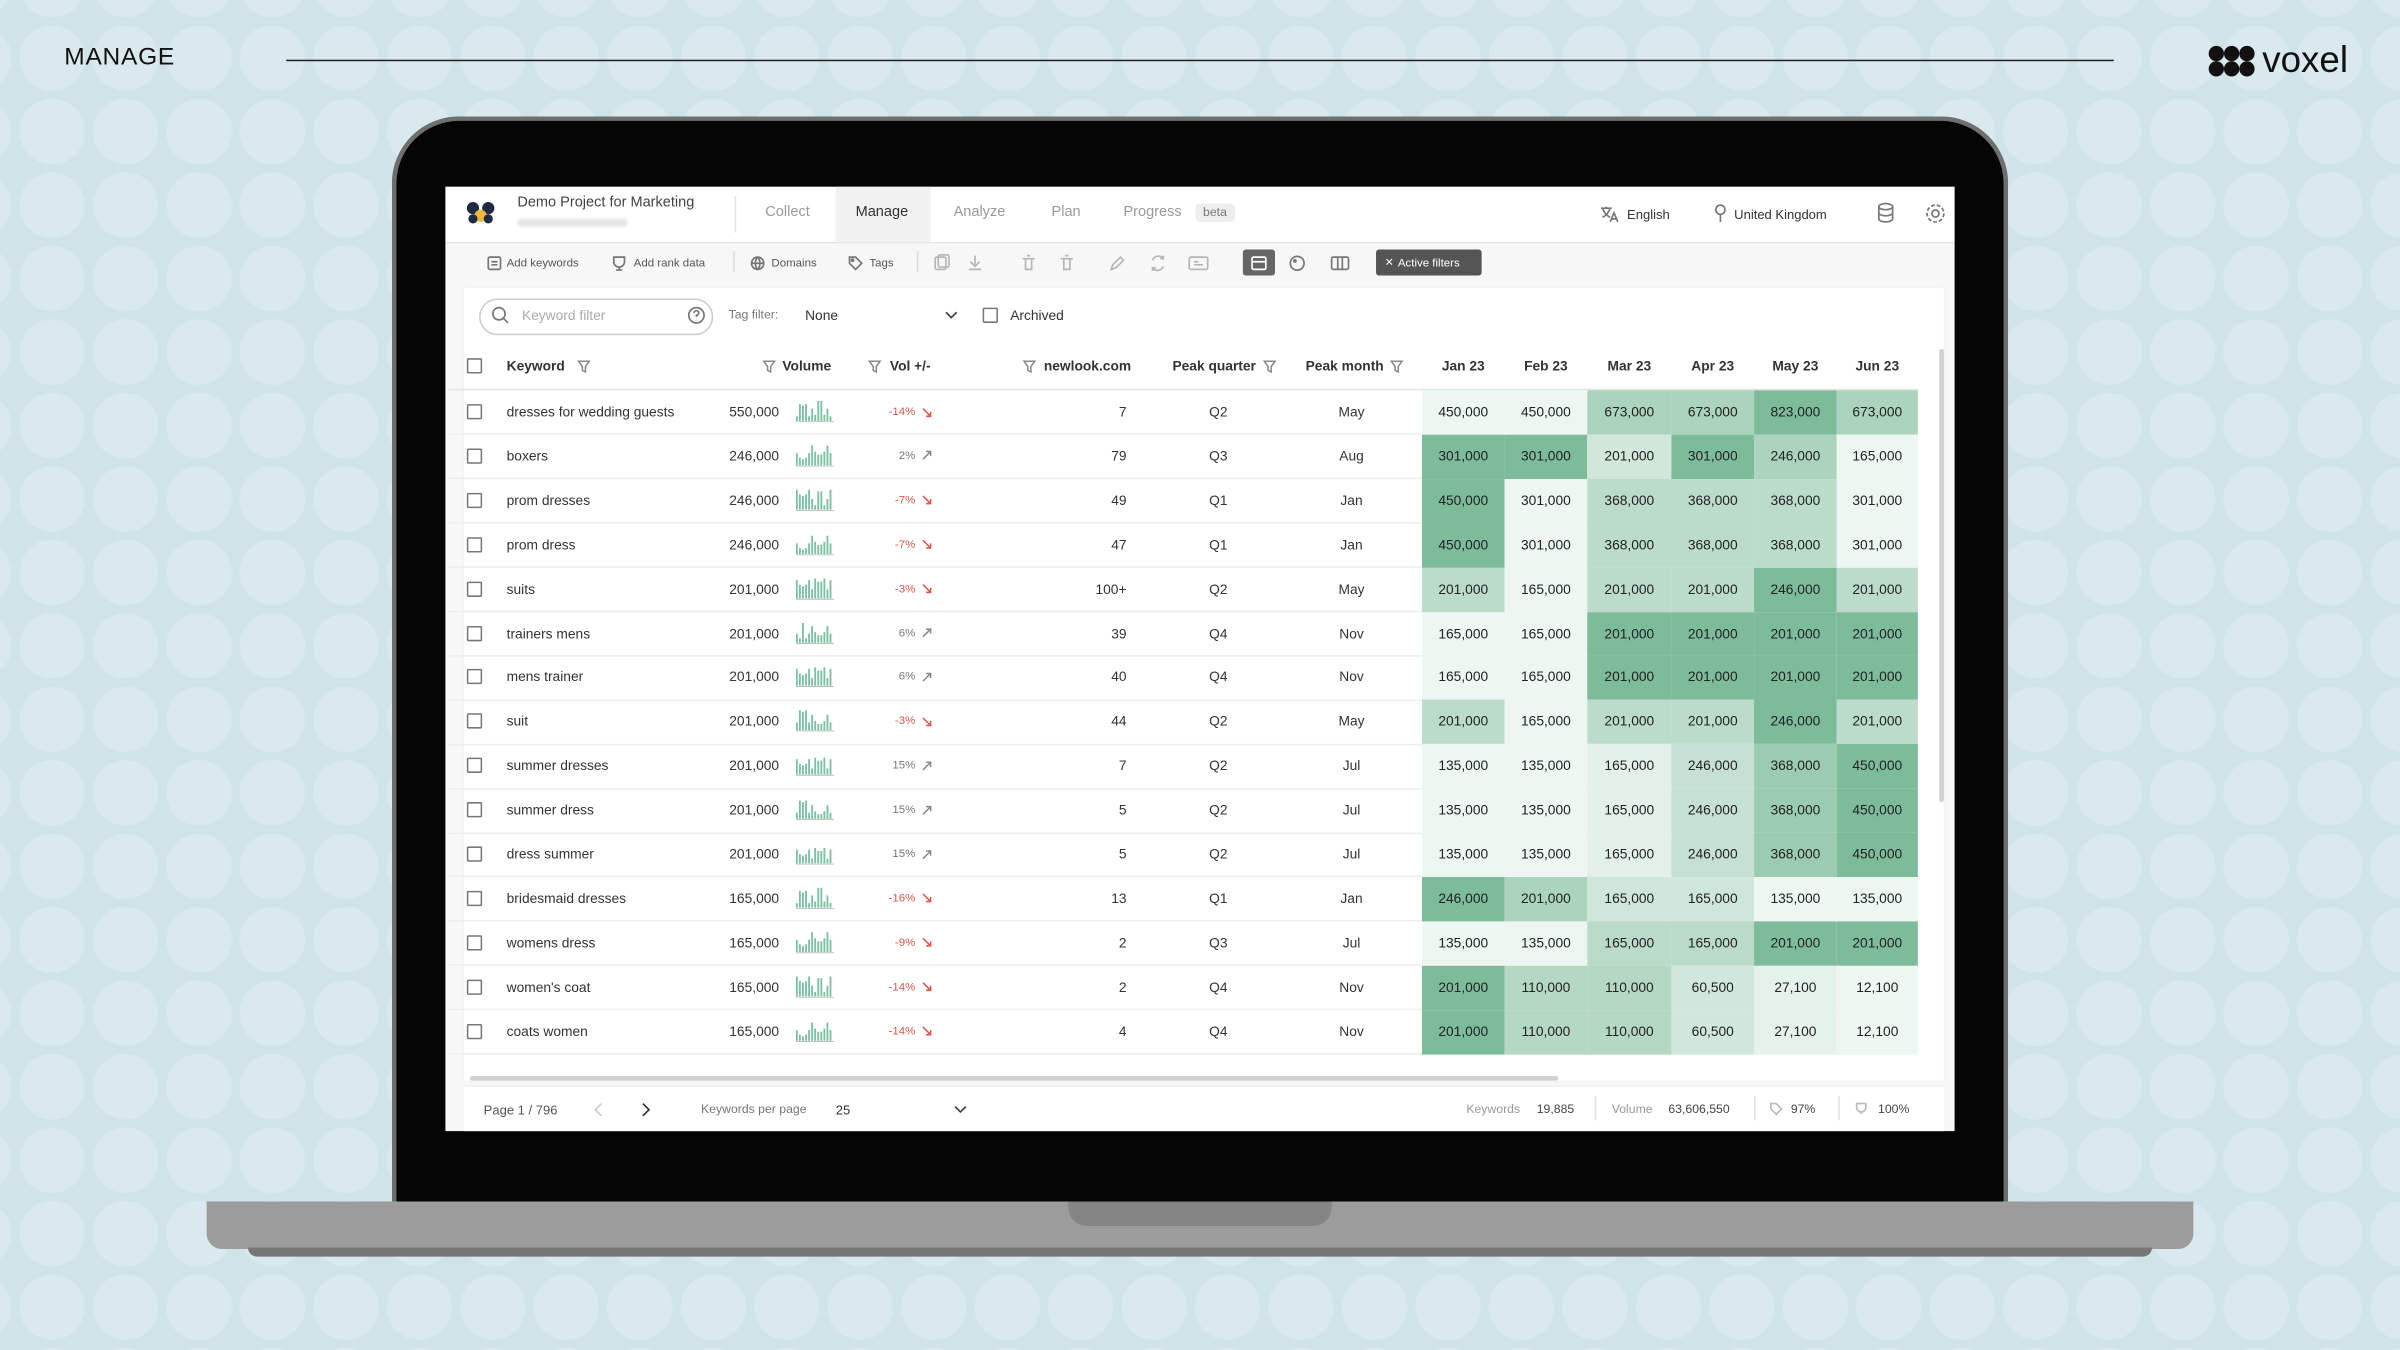 Image resolution: width=2400 pixels, height=1350 pixels. Describe the element at coordinates (1087, 263) in the screenshot. I see `toolbar-icons` at that location.